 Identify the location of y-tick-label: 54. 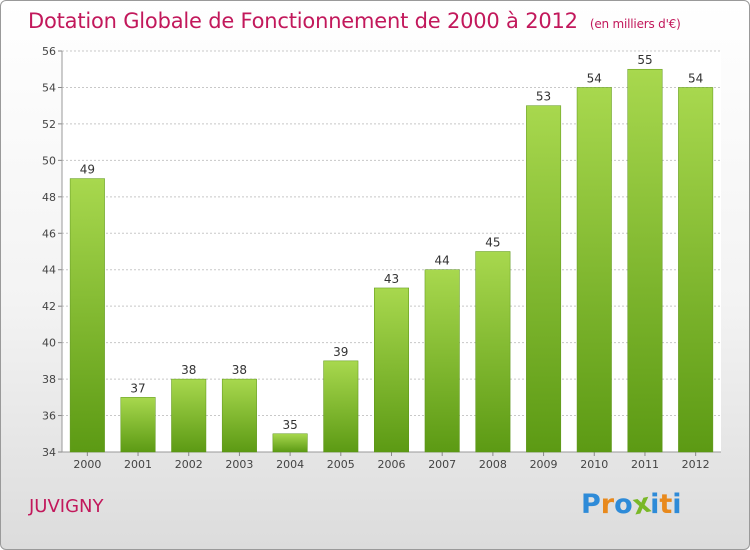
(49, 87).